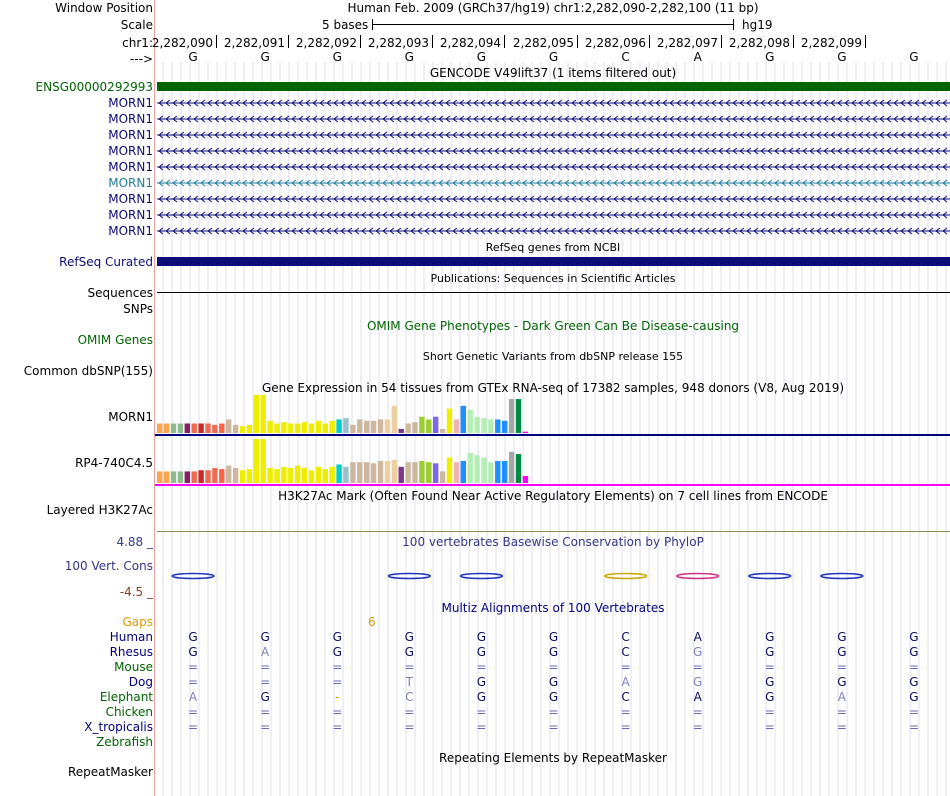 The image size is (950, 796). What do you see at coordinates (131, 652) in the screenshot?
I see `species-label: Rhesus` at bounding box center [131, 652].